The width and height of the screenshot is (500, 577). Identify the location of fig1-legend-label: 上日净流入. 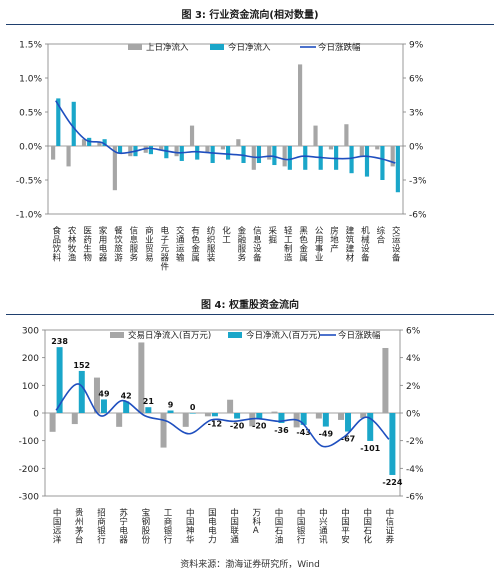
(167, 47).